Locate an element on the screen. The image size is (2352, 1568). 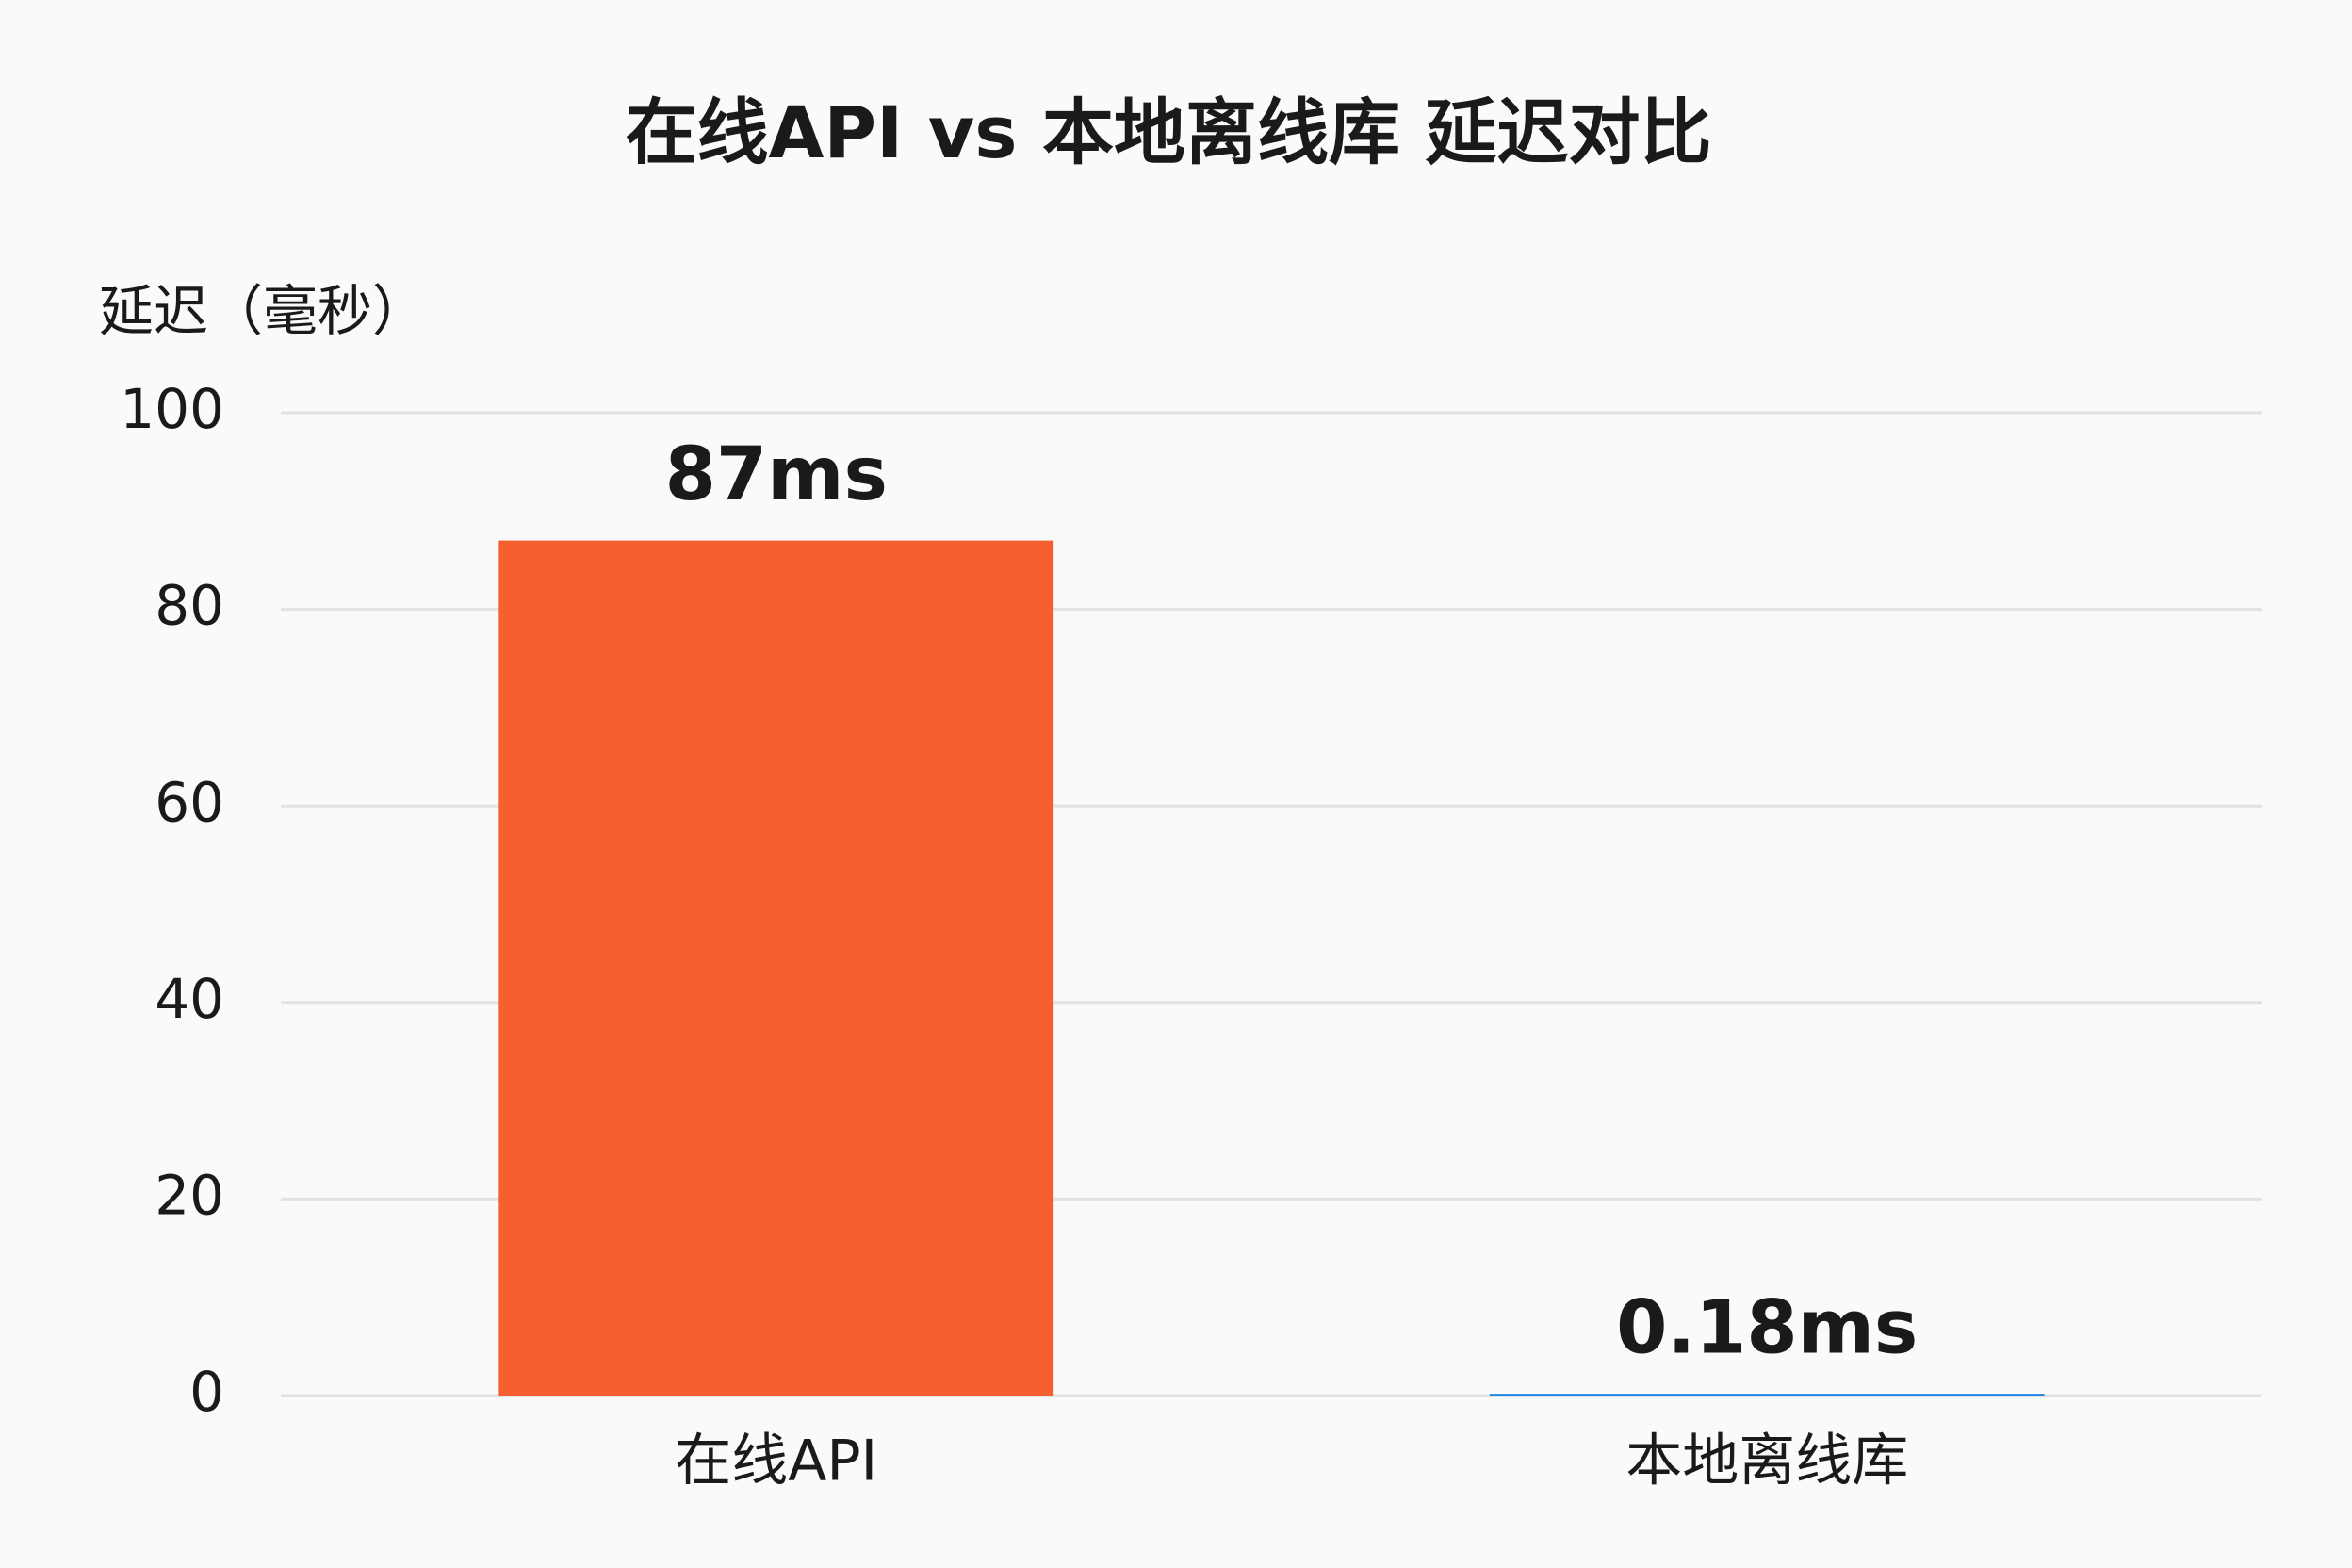
y-tick-label: 20 is located at coordinates (189, 1196).